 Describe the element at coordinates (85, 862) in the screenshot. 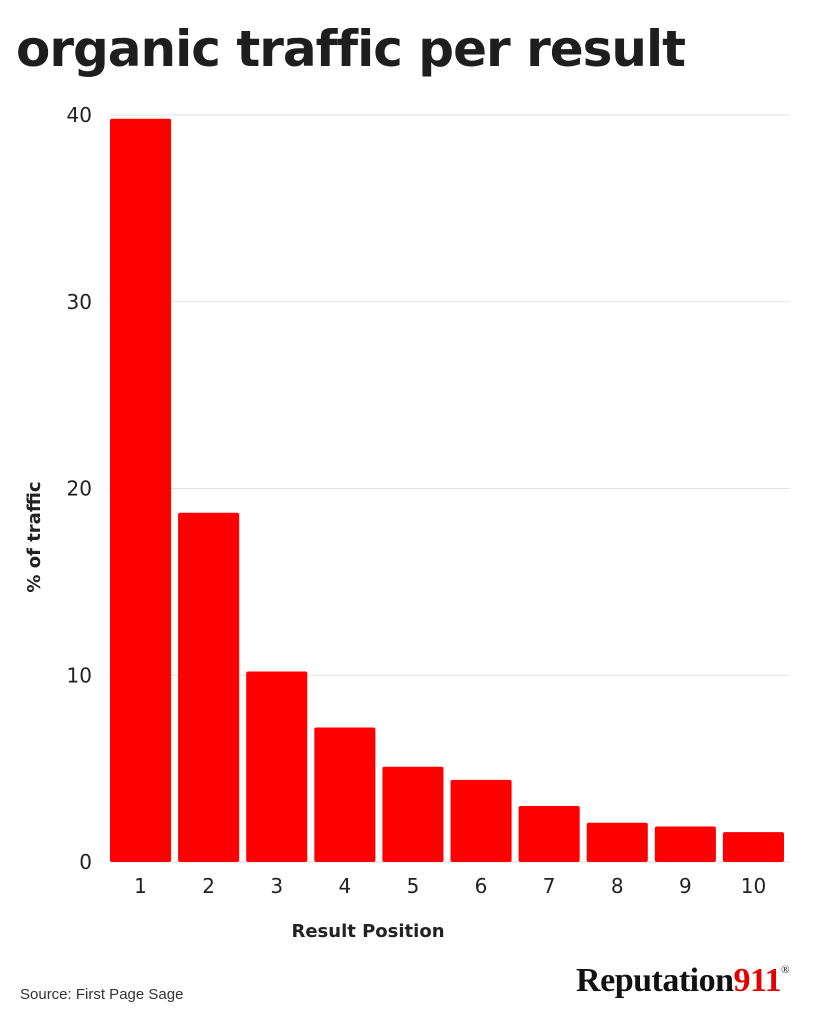

I see `y-tick-label: 0` at that location.